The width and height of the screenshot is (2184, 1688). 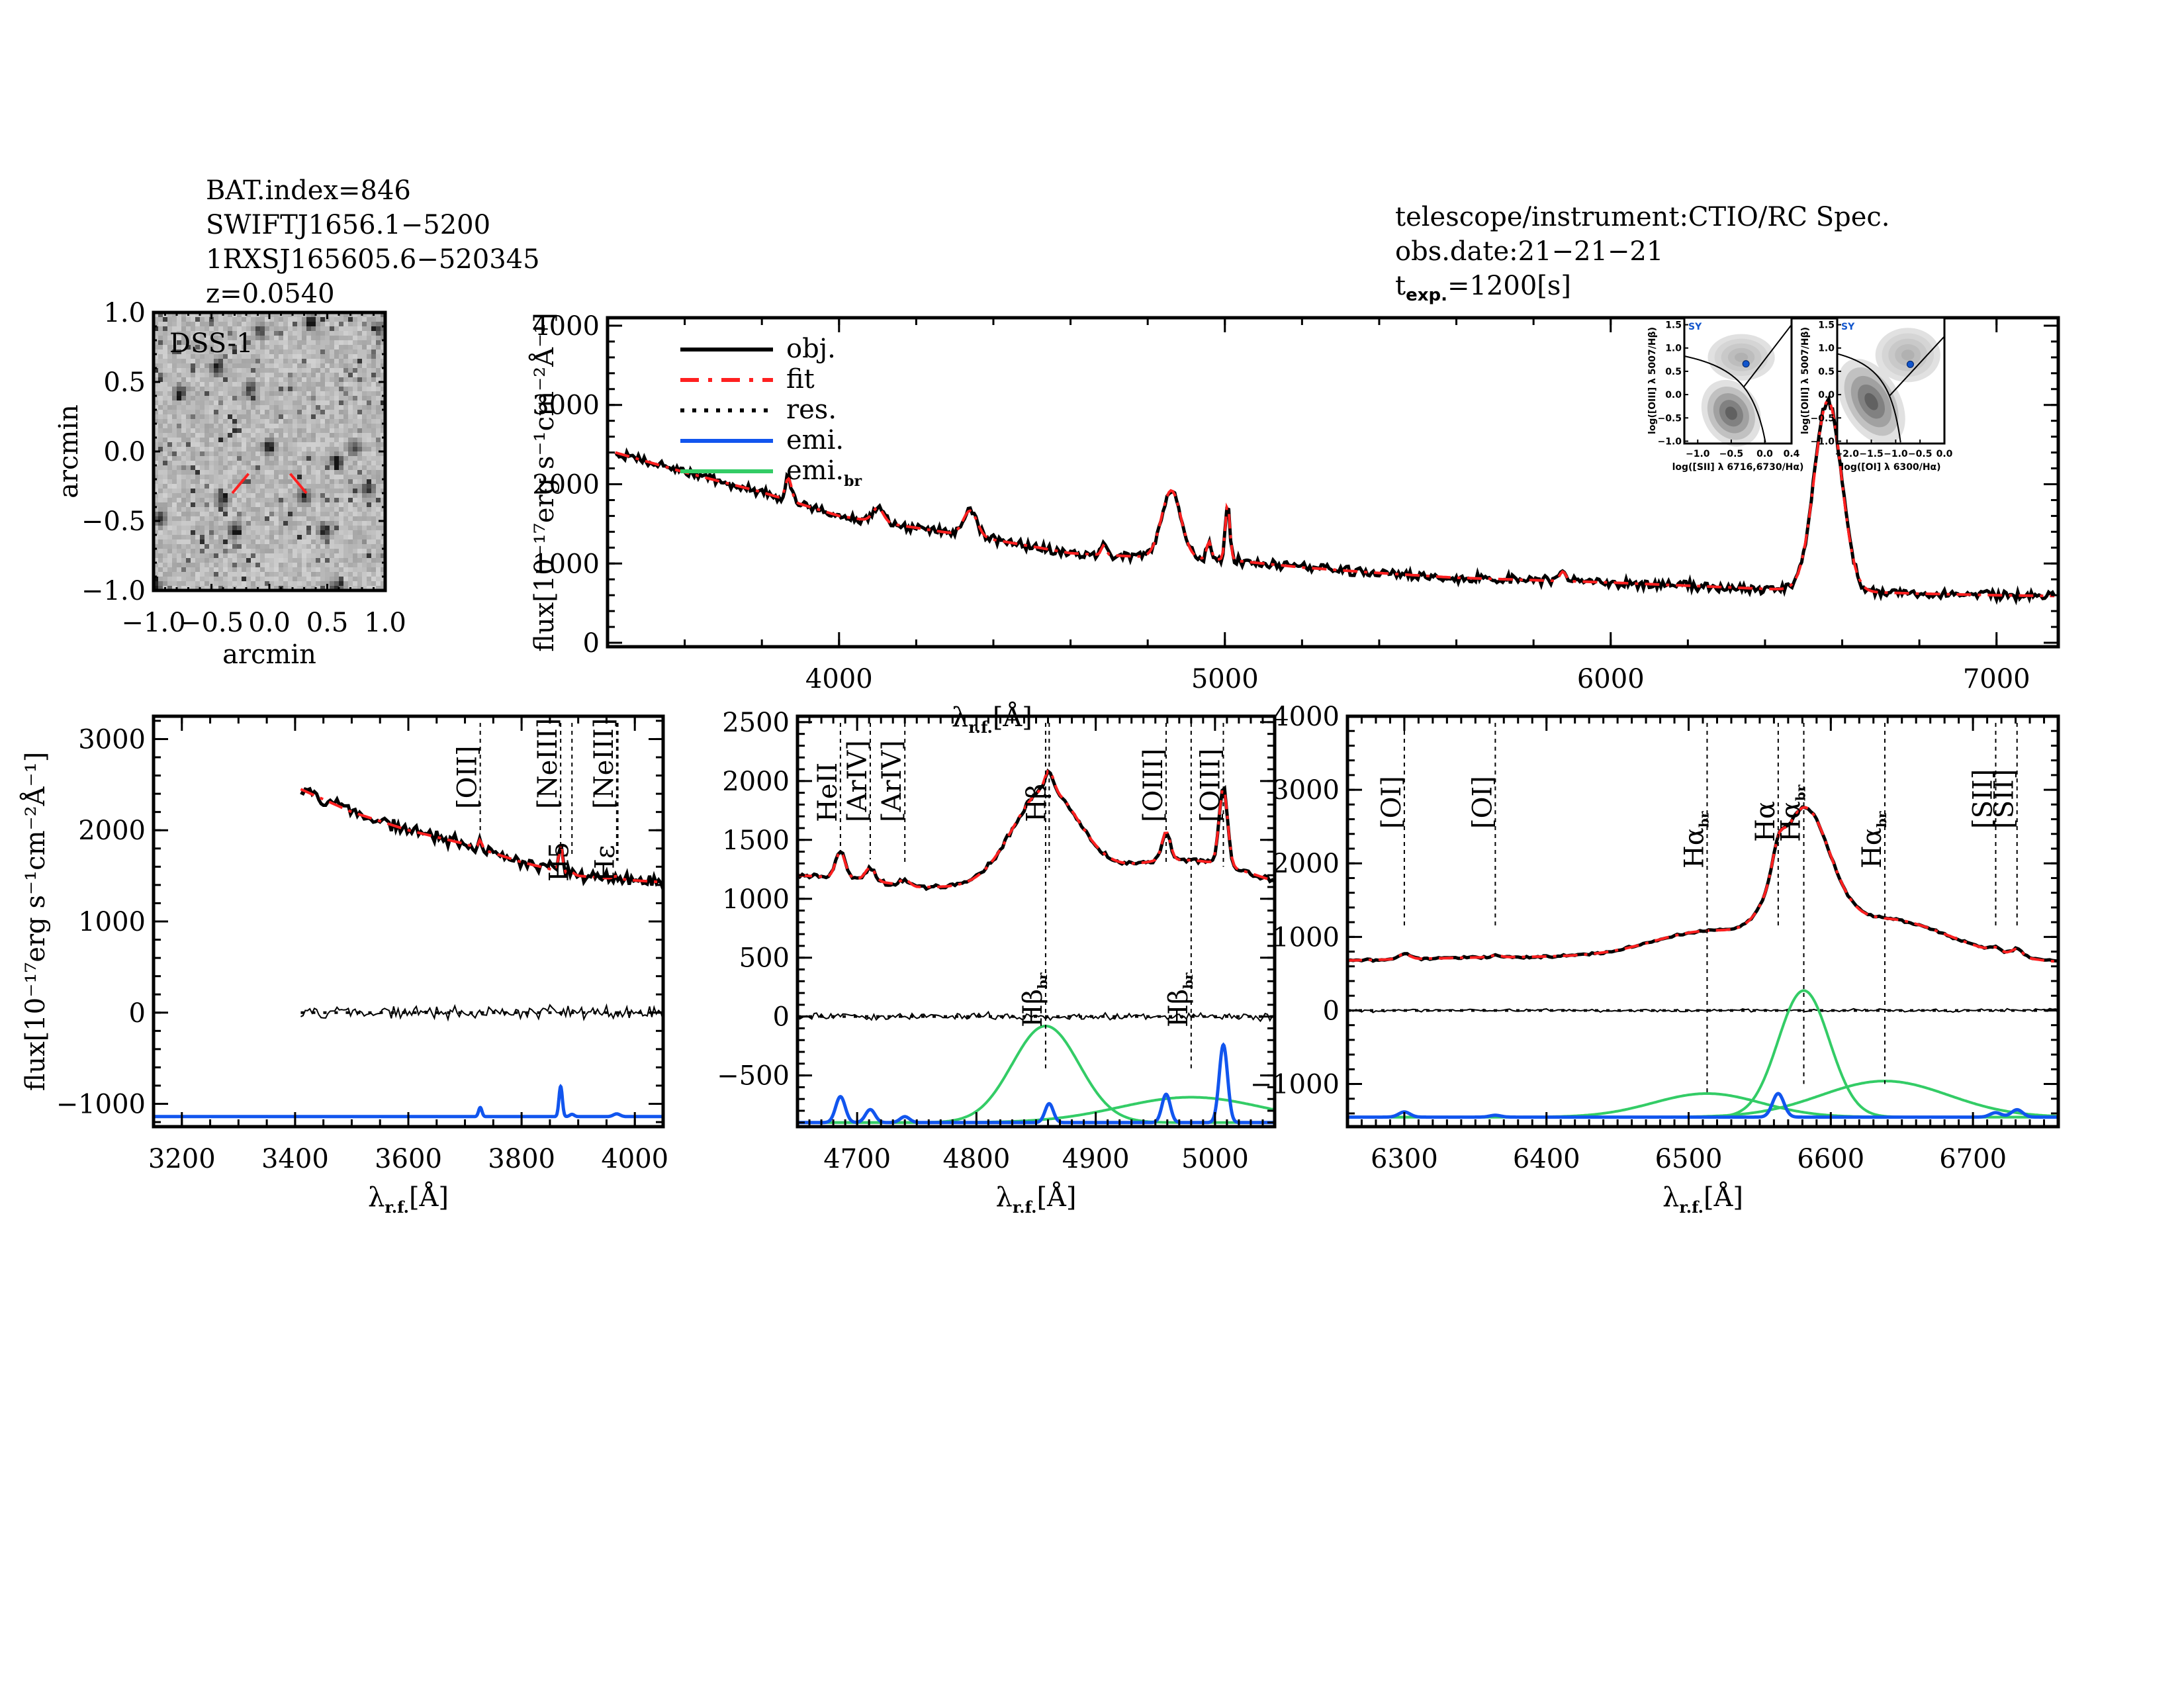 I want to click on dss-ylabel: arcmin, so click(x=69, y=451).